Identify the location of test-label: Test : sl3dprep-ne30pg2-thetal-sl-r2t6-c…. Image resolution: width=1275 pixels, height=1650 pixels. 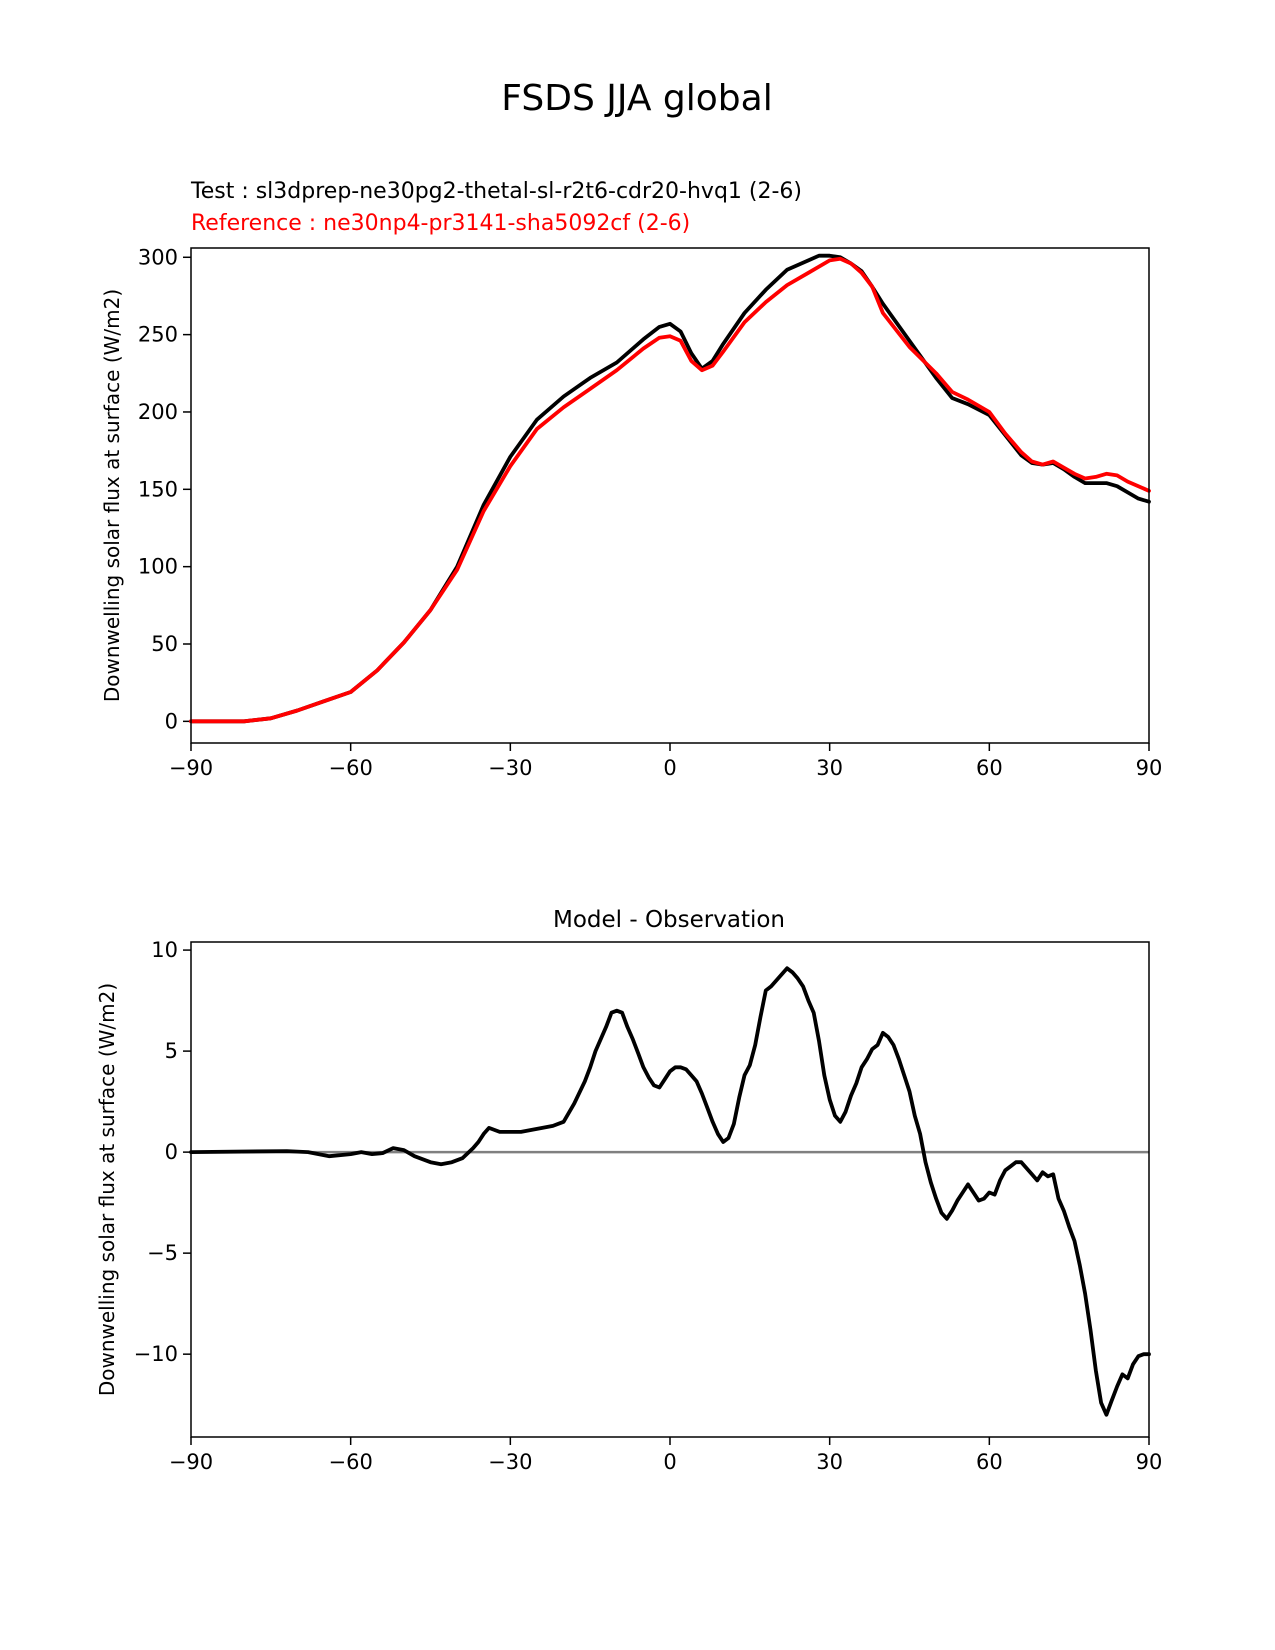
(496, 191).